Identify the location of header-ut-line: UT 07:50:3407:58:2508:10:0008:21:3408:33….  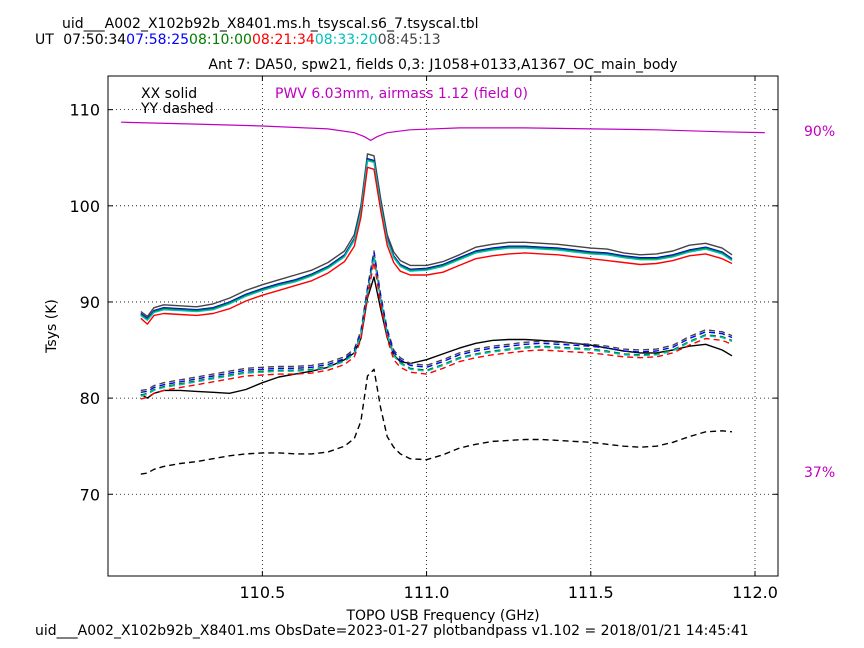
(238, 40).